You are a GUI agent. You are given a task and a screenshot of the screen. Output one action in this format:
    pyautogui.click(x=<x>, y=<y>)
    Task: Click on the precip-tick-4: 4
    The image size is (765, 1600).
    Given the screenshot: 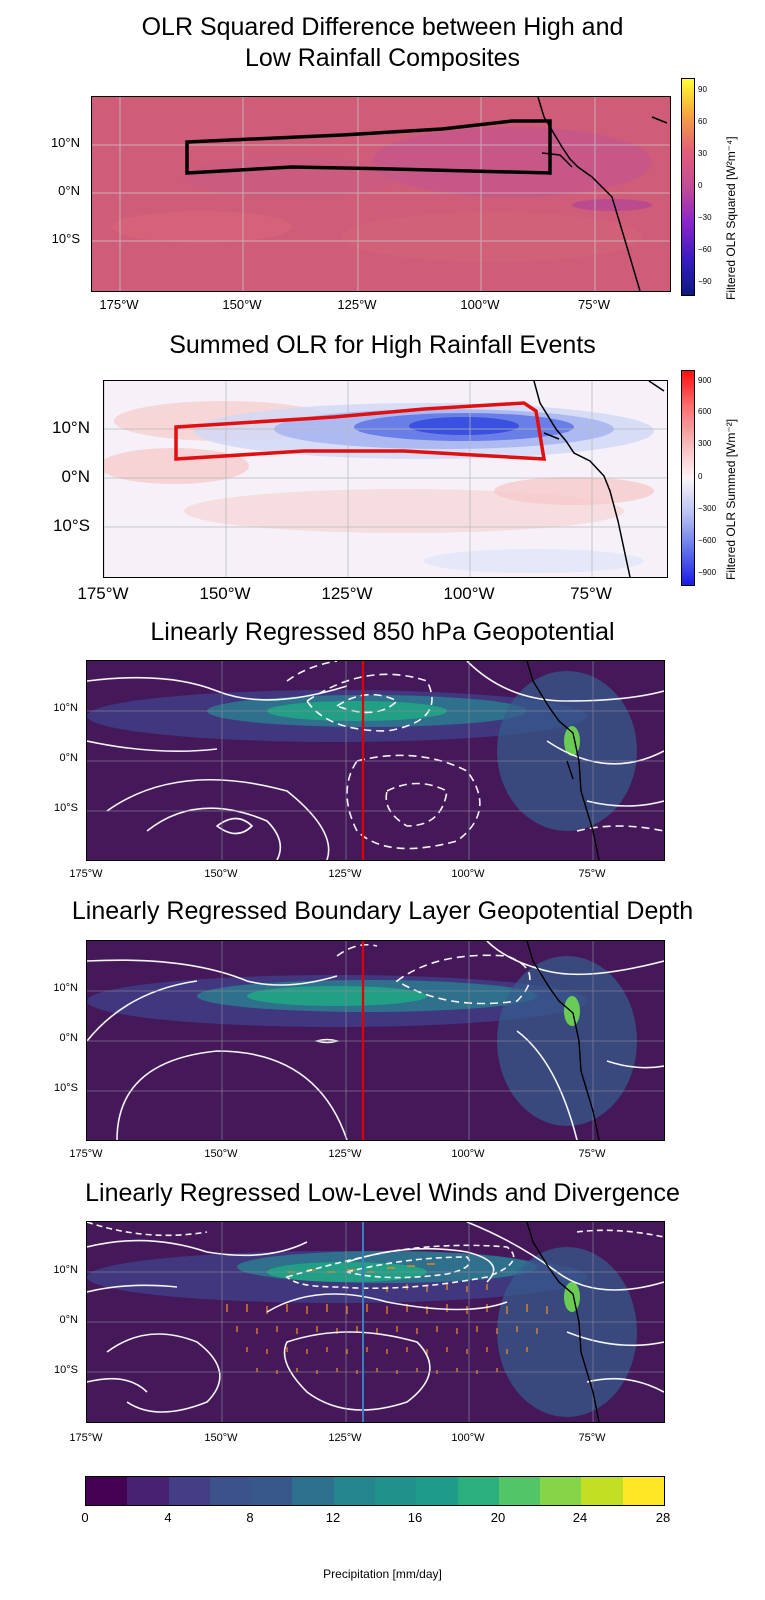 What is the action you would take?
    pyautogui.click(x=168, y=1517)
    